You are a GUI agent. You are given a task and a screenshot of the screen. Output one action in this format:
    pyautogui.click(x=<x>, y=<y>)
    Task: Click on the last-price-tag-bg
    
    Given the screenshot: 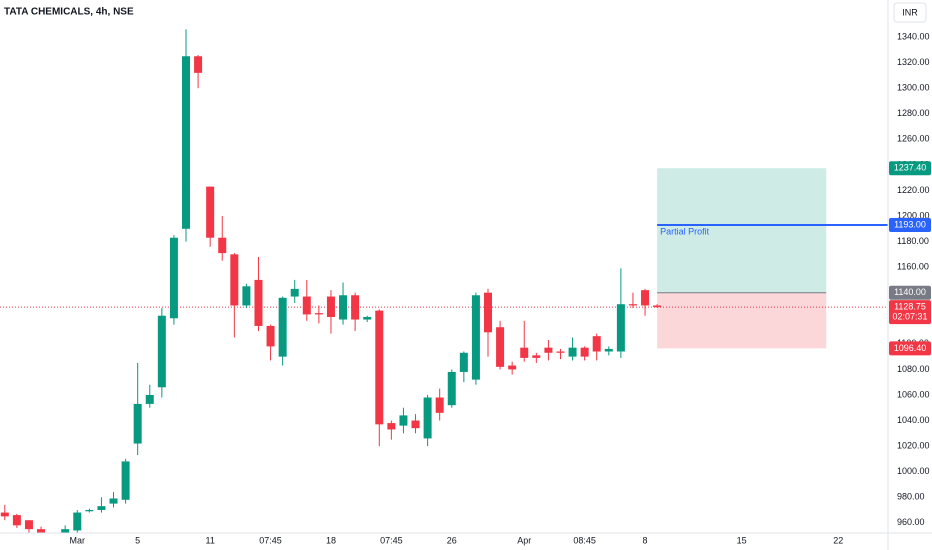 What is the action you would take?
    pyautogui.click(x=910, y=312)
    